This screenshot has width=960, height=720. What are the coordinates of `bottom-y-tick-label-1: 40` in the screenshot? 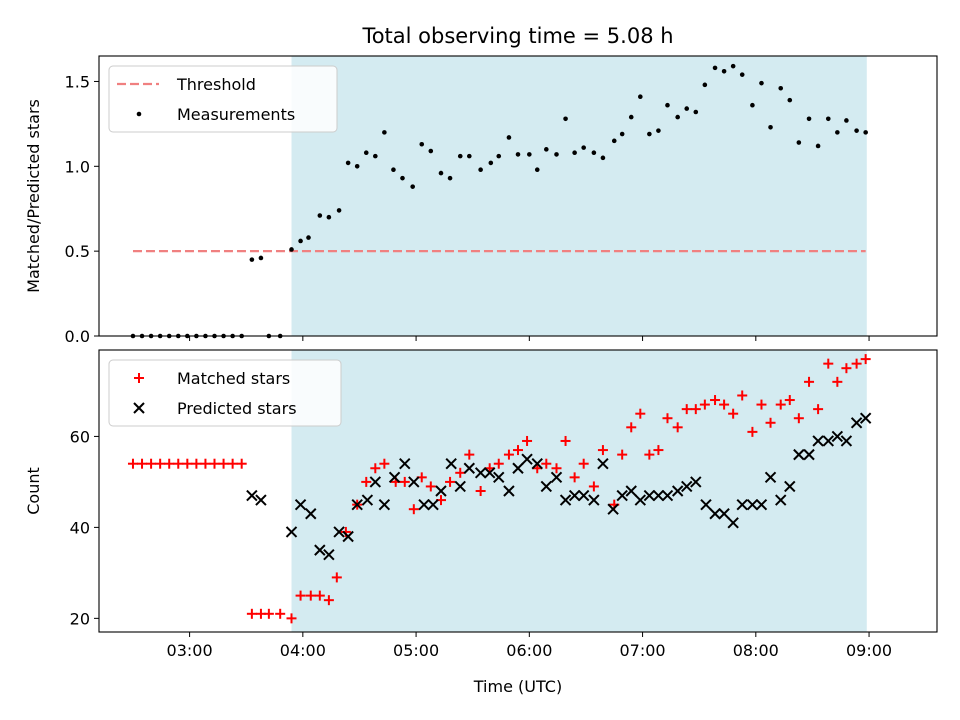 It's located at (80, 527).